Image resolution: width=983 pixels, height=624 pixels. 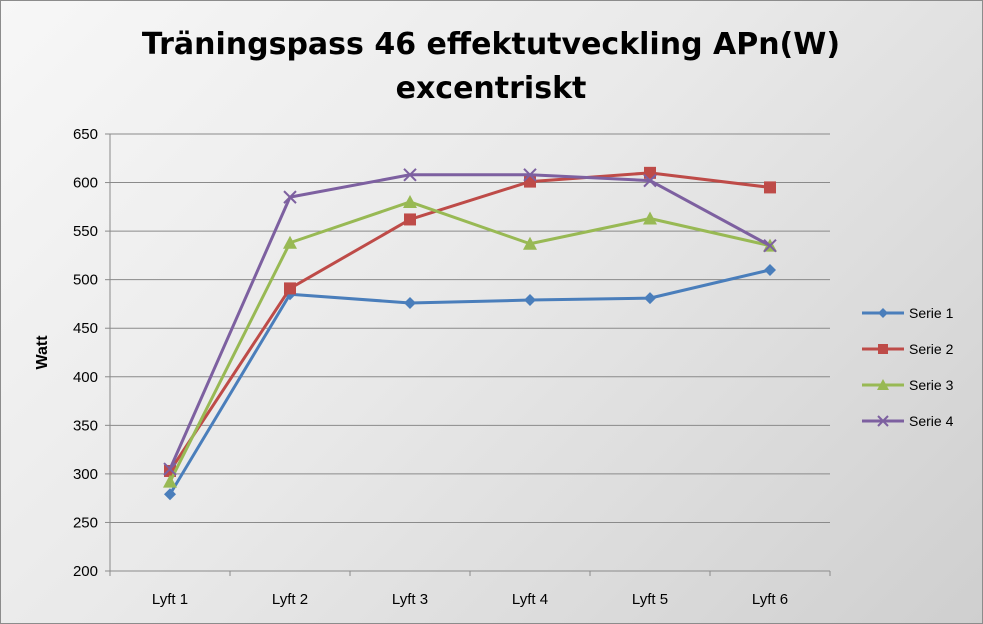 I want to click on y-axis-label: Watt, so click(x=42, y=352).